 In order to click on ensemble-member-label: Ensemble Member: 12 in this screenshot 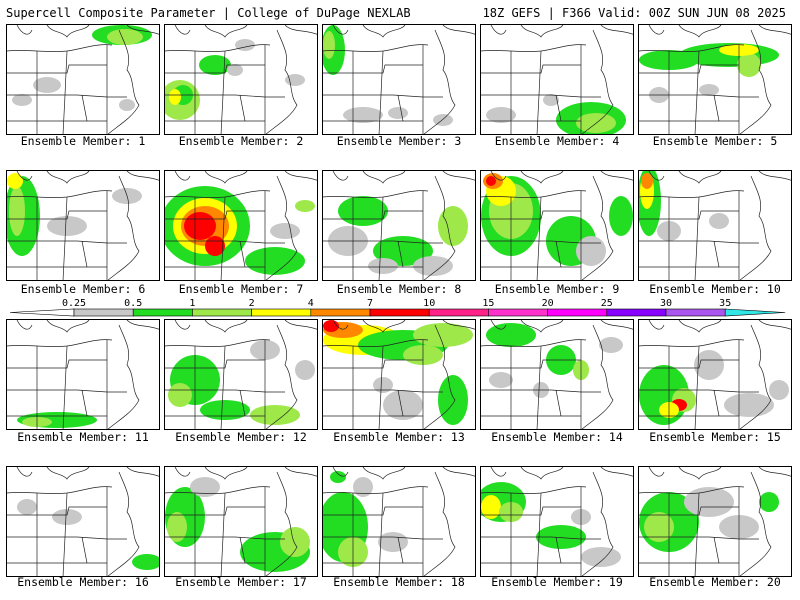, I will do `click(241, 437)`.